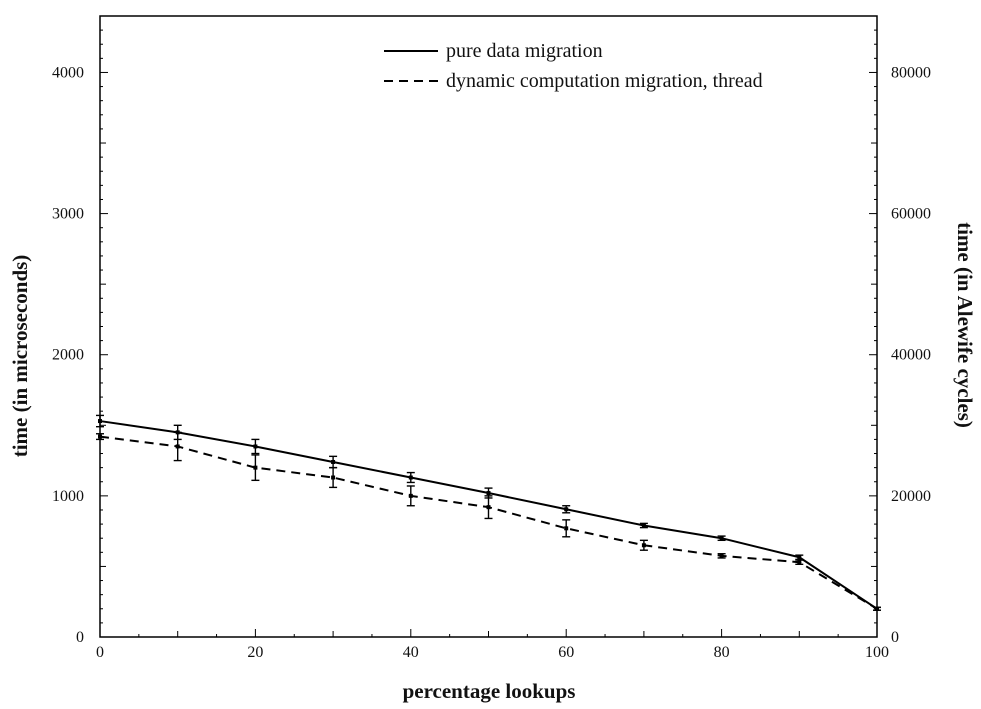 Image resolution: width=981 pixels, height=709 pixels. What do you see at coordinates (411, 652) in the screenshot?
I see `x-tick-label: 40` at bounding box center [411, 652].